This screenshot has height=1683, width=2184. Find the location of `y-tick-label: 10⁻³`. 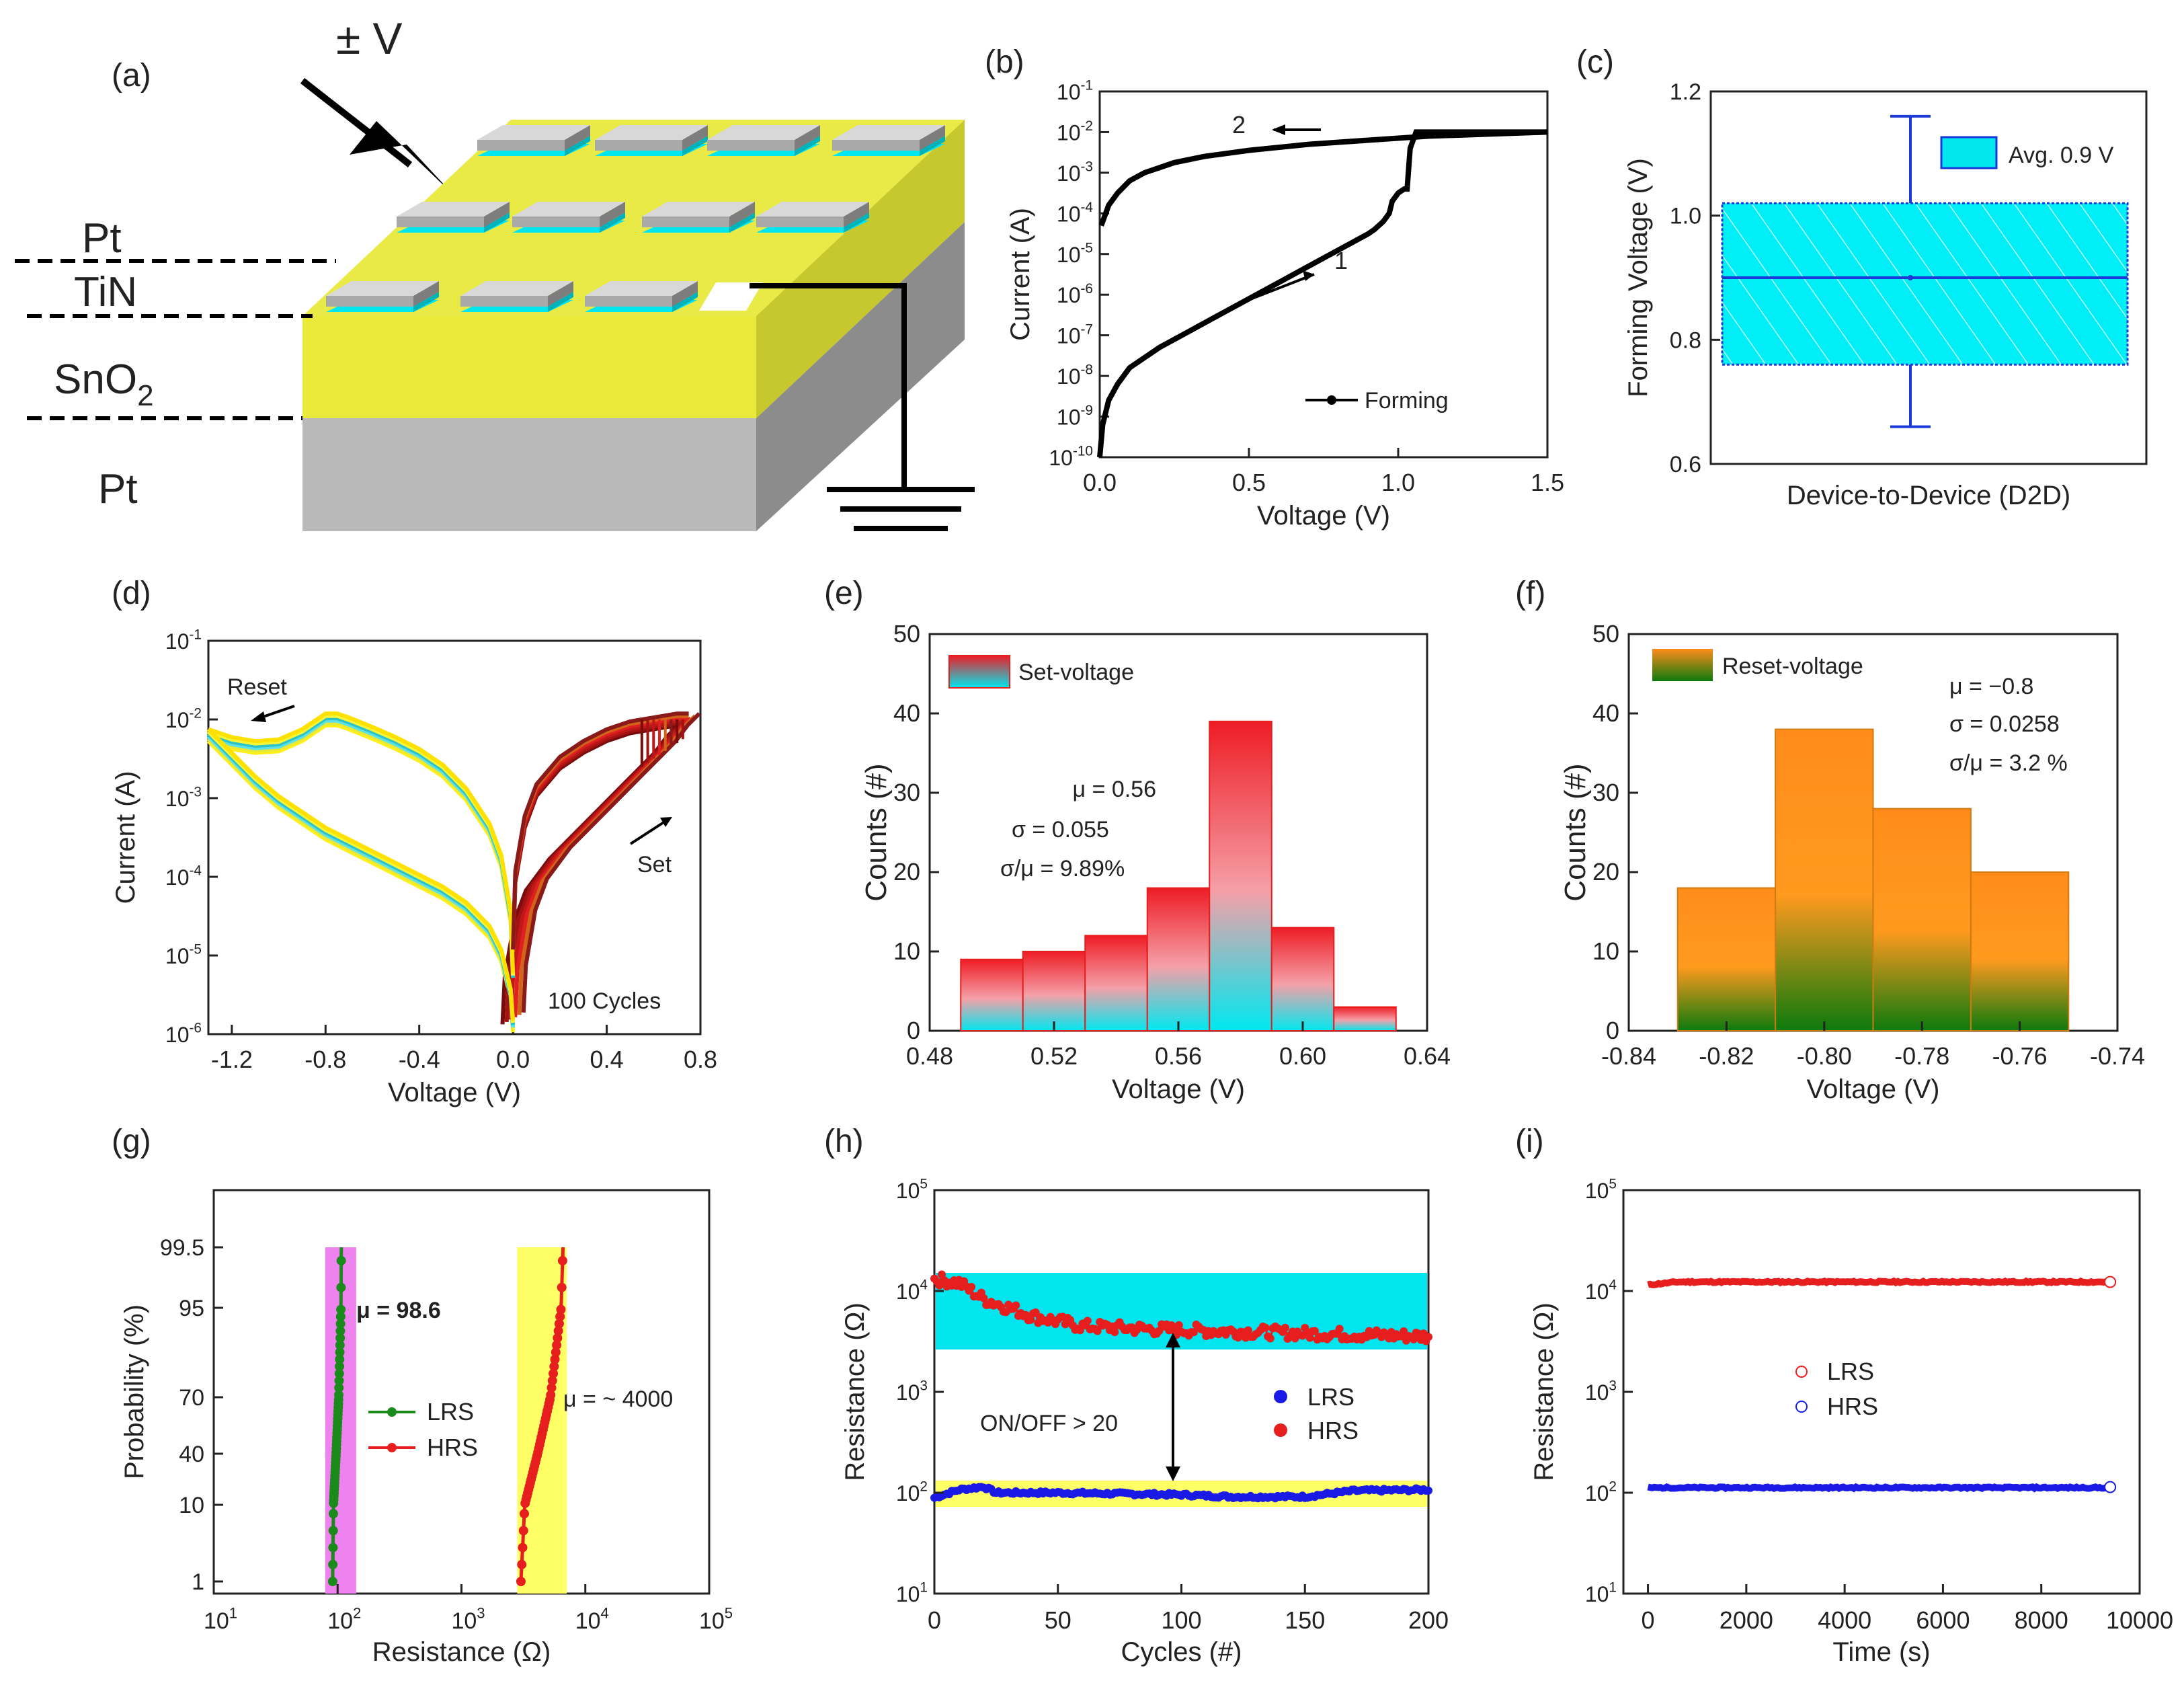

y-tick-label: 10⁻³ is located at coordinates (1075, 172).